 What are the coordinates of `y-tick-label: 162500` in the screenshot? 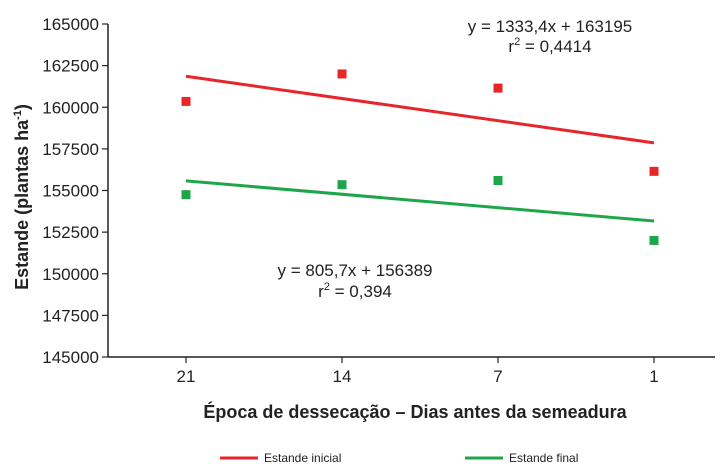 It's located at (70, 66).